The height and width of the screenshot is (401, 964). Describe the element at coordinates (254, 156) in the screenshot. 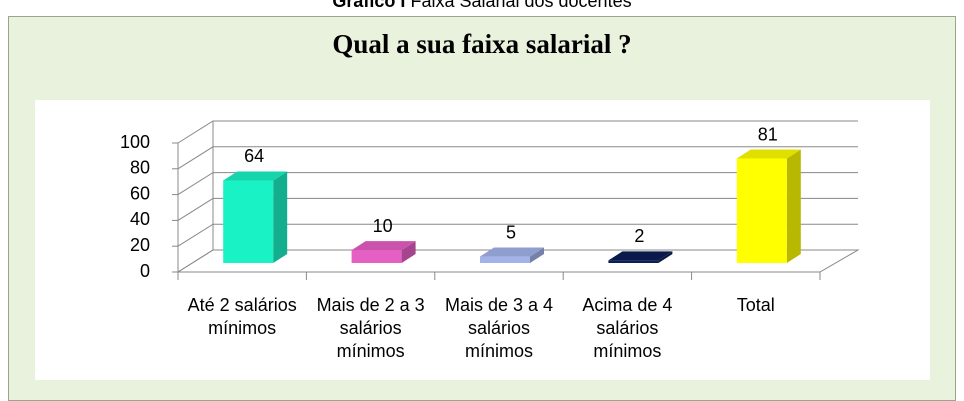

I see `data-label: 64` at that location.